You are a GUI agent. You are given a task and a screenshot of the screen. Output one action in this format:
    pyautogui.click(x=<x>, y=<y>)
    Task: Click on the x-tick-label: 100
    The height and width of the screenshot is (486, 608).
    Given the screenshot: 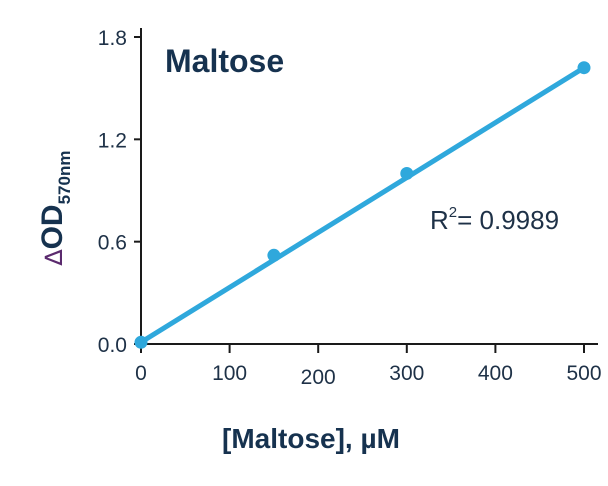 What is the action you would take?
    pyautogui.click(x=229, y=373)
    